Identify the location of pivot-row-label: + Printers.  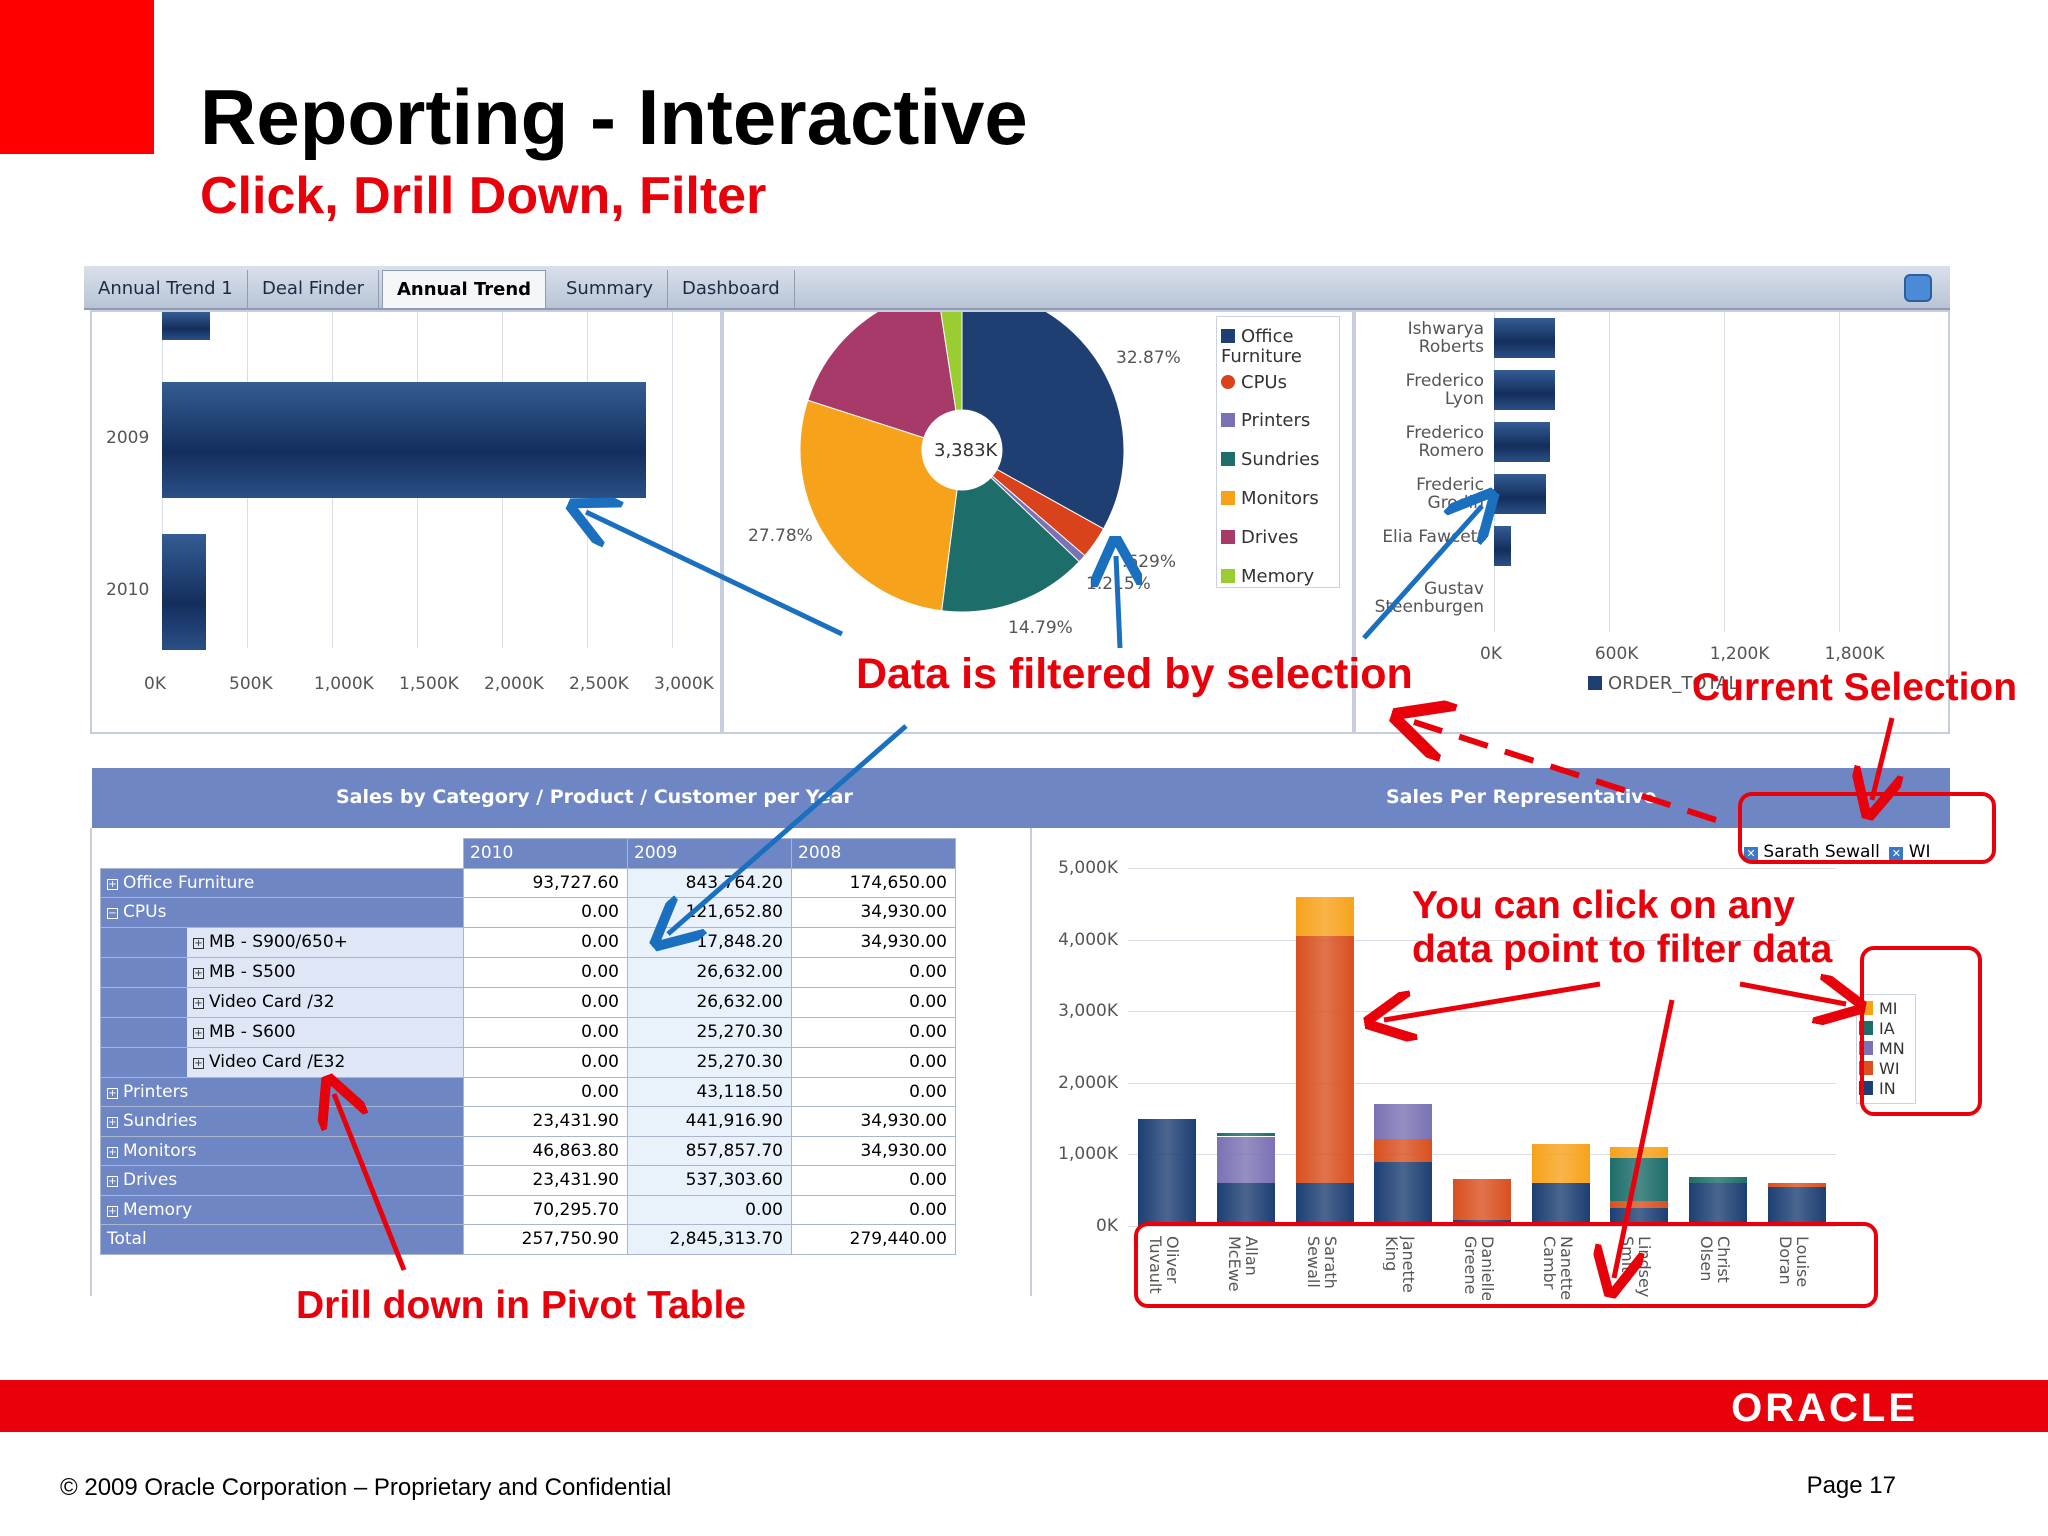
(282, 1091).